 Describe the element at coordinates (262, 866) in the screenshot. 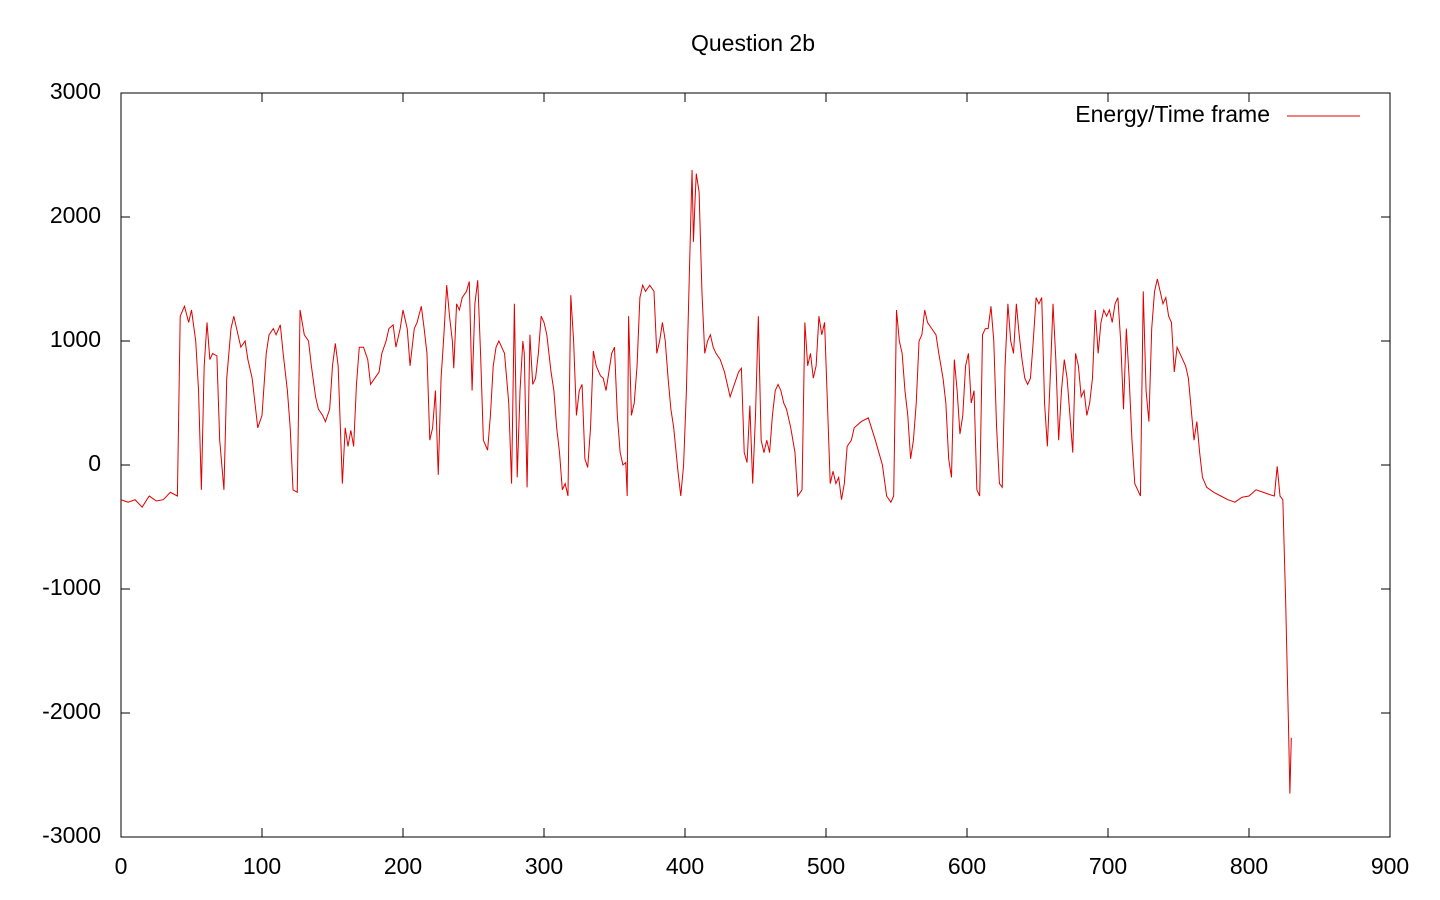

I see `x-tick-label: 100` at that location.